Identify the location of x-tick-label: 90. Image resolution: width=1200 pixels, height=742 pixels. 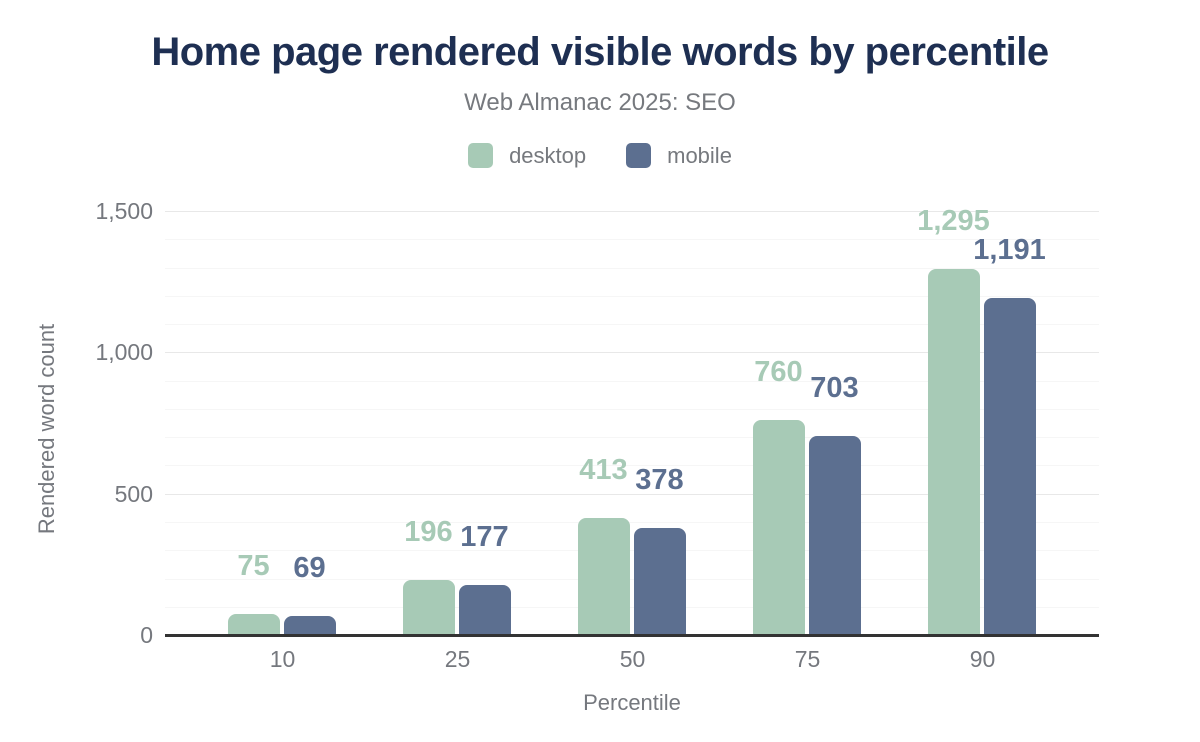
(982, 659).